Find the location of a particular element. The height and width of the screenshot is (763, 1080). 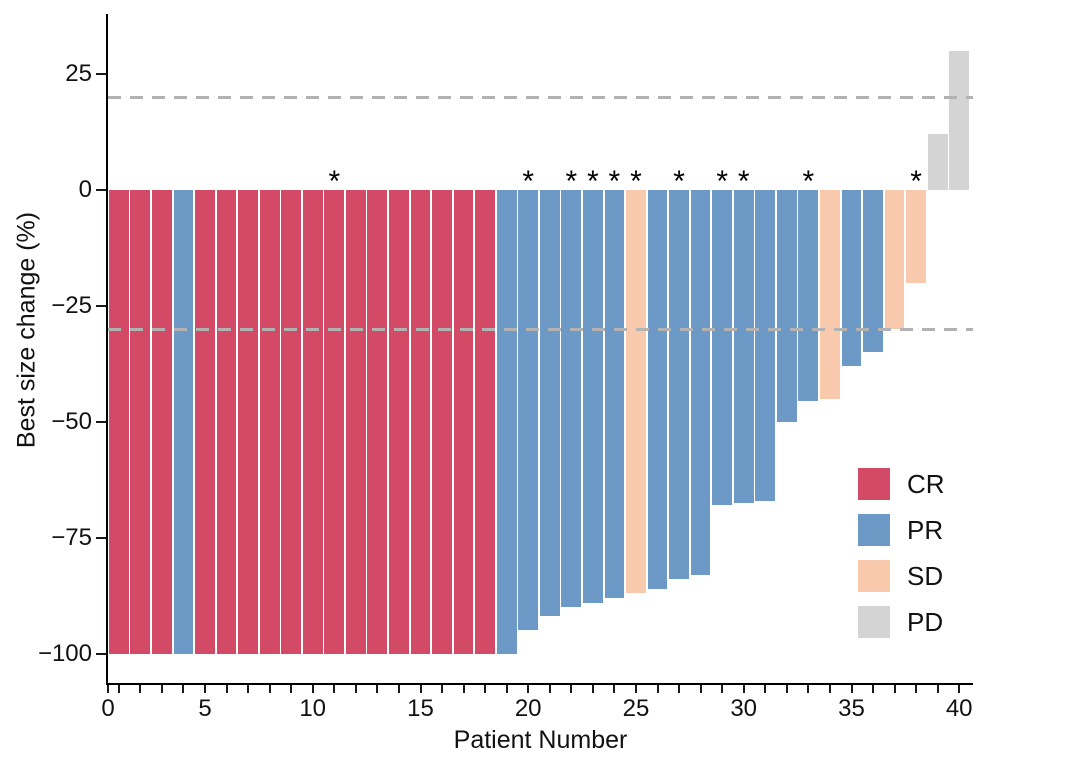

y-tick-label--100: −100 is located at coordinates (64, 653).